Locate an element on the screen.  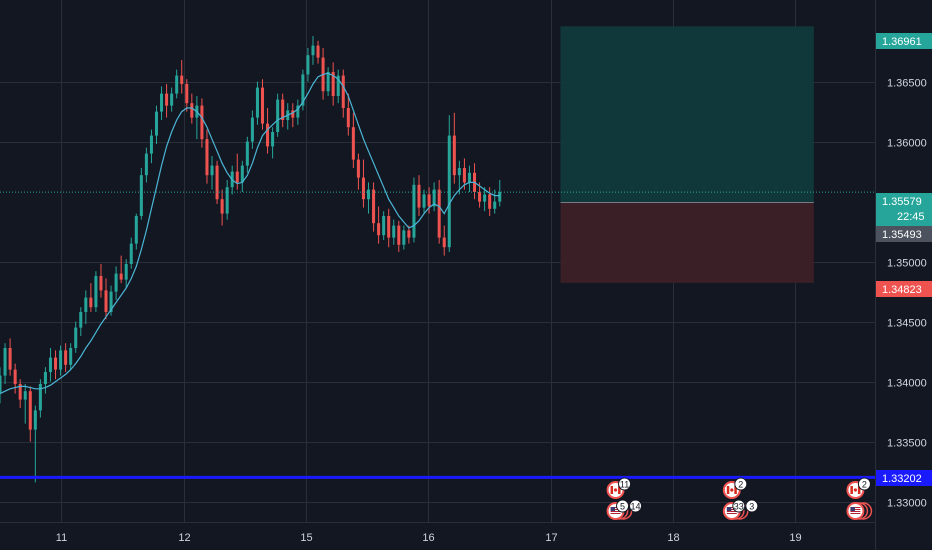
target-price-label: 1.36961 is located at coordinates (904, 41).